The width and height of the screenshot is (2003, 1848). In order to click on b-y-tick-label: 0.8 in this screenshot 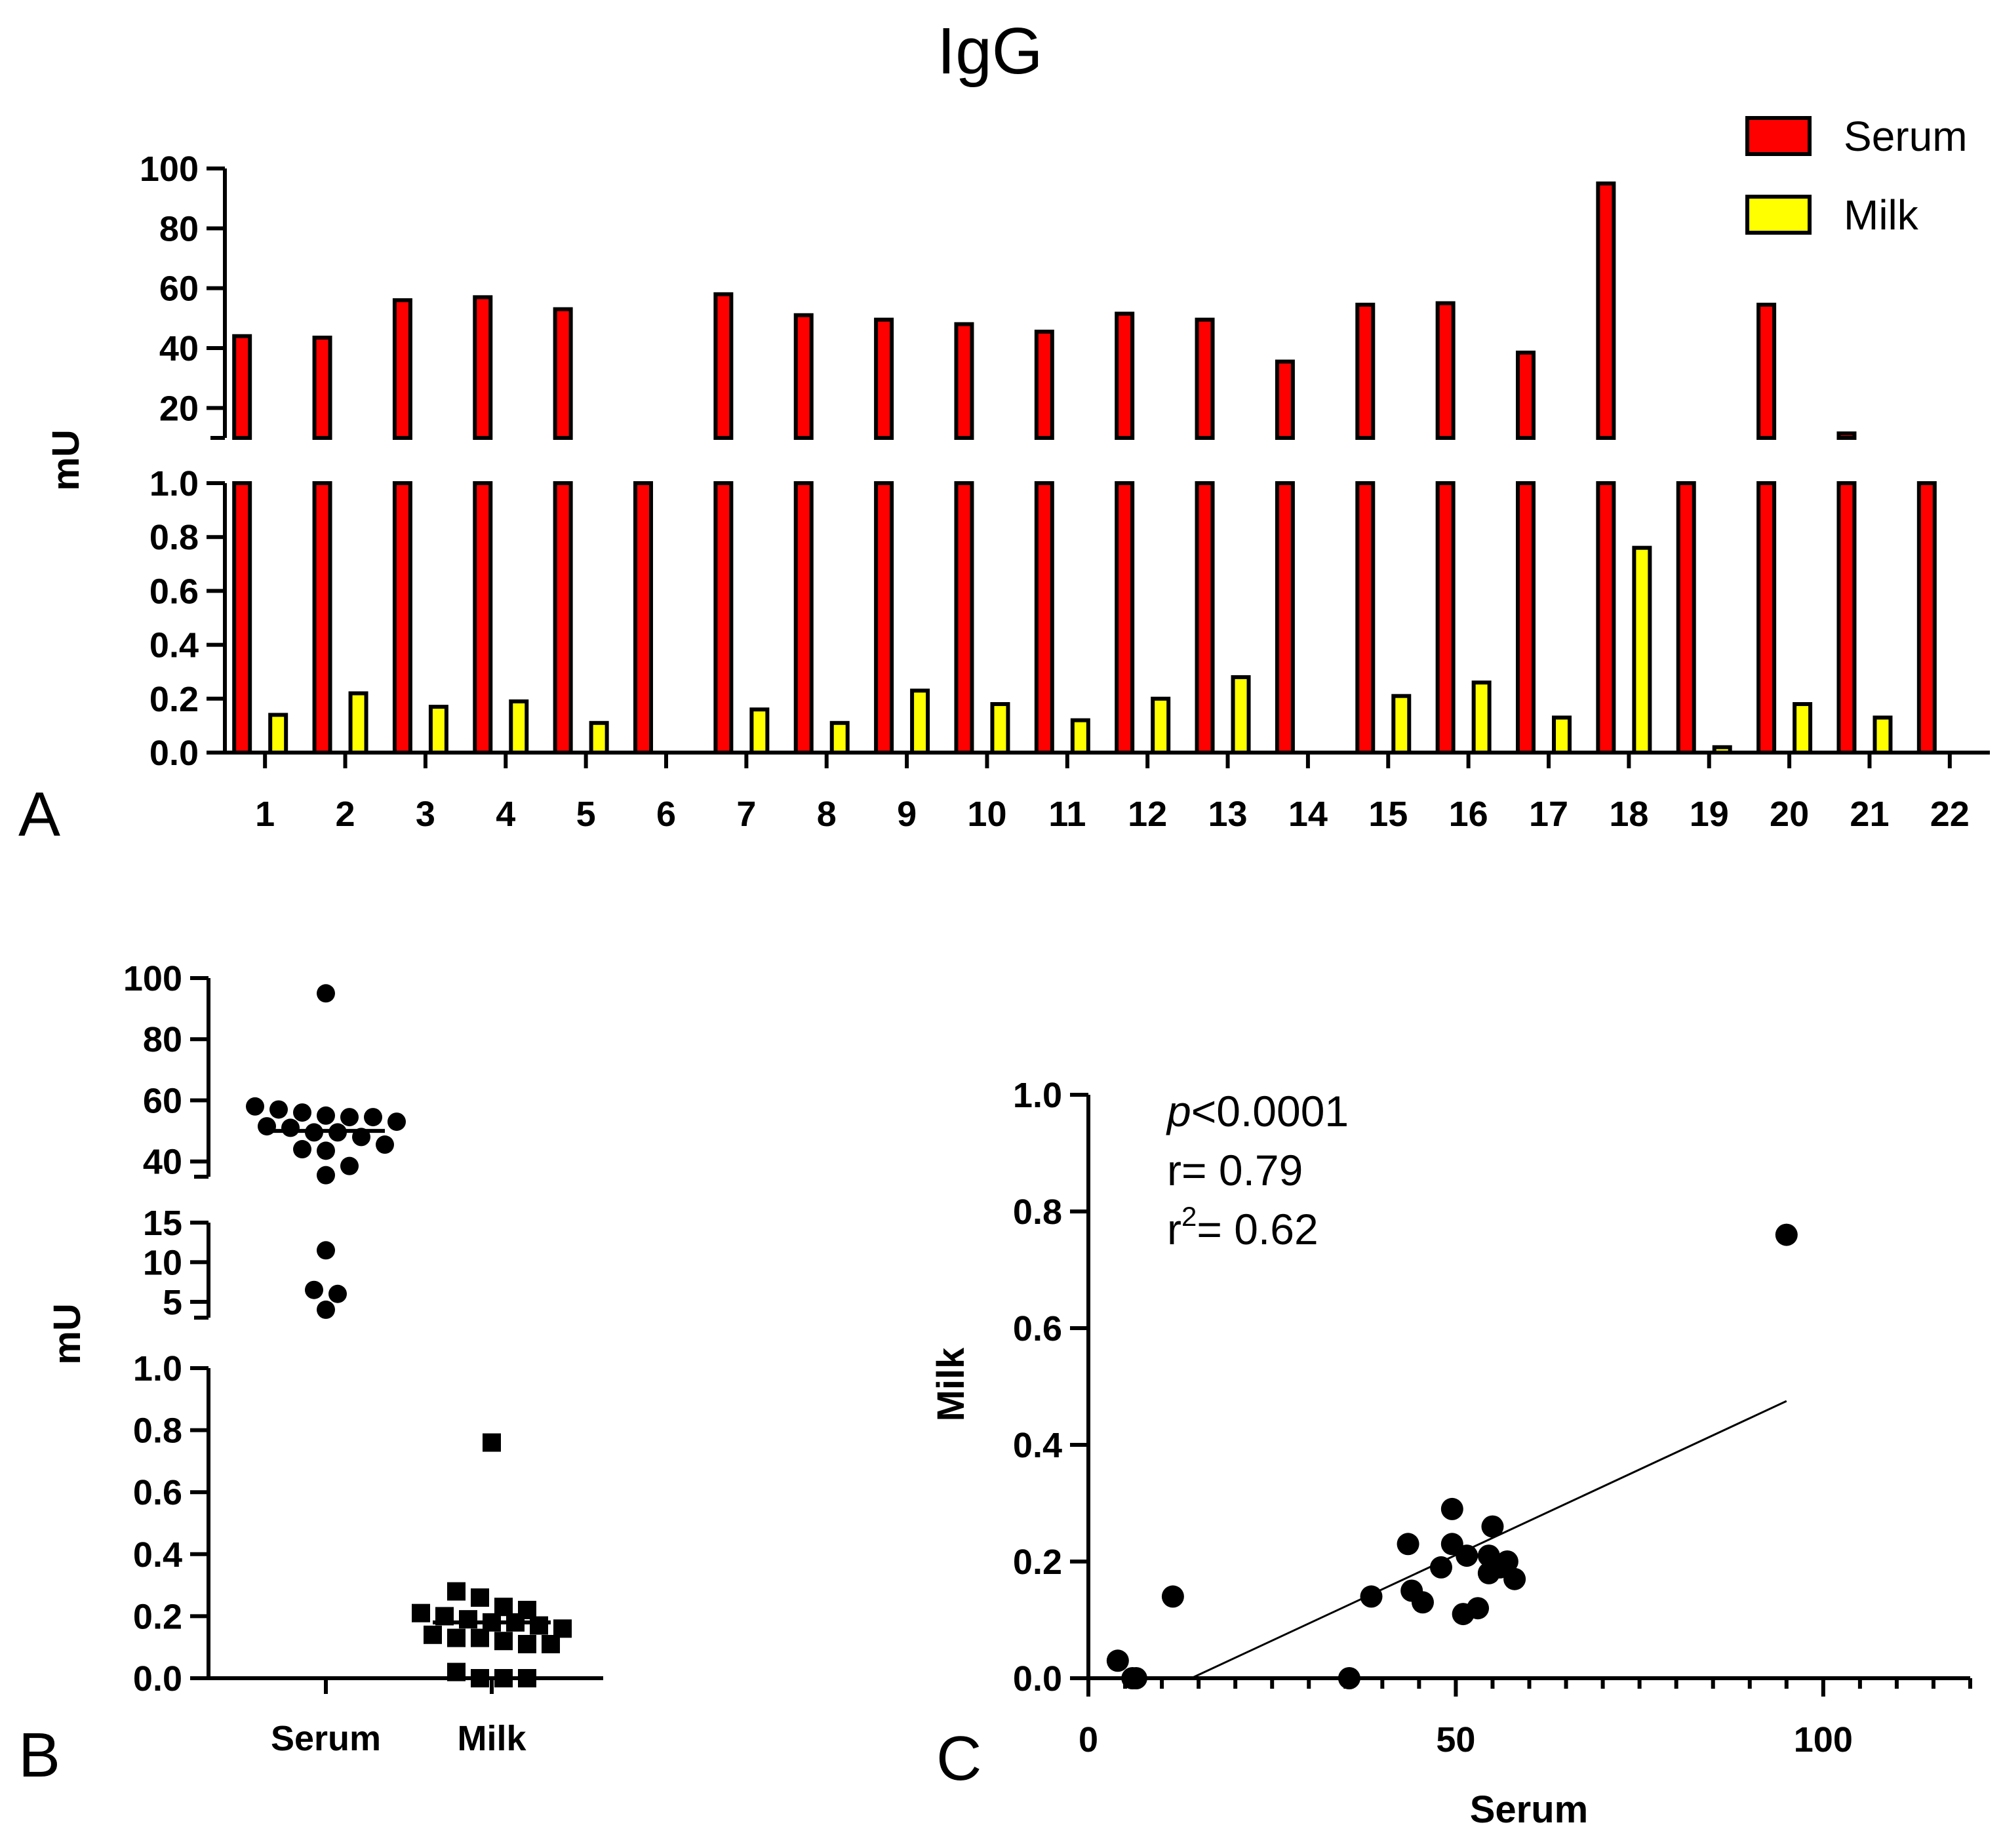, I will do `click(157, 1431)`.